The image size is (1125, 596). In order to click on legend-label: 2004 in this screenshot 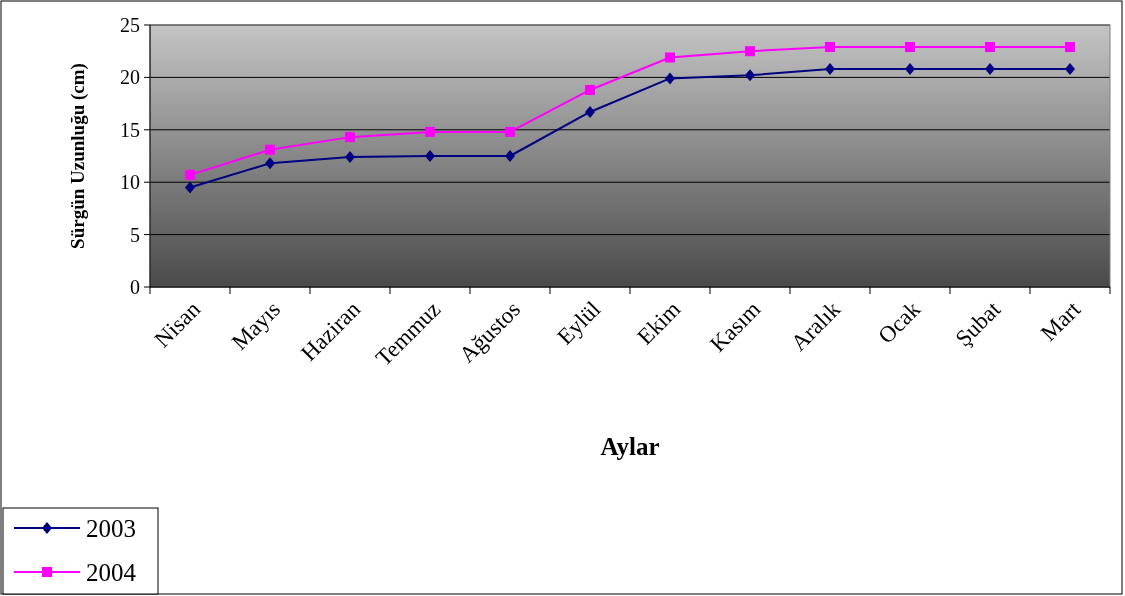, I will do `click(111, 572)`.